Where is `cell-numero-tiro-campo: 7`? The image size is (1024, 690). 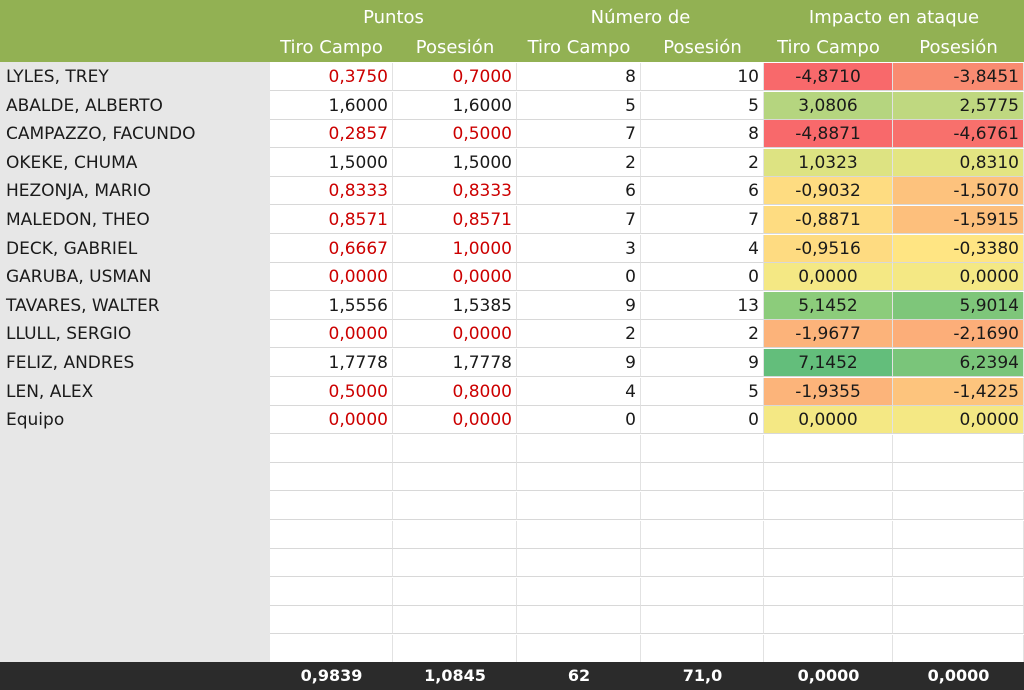
cell-numero-tiro-campo: 7 is located at coordinates (579, 220).